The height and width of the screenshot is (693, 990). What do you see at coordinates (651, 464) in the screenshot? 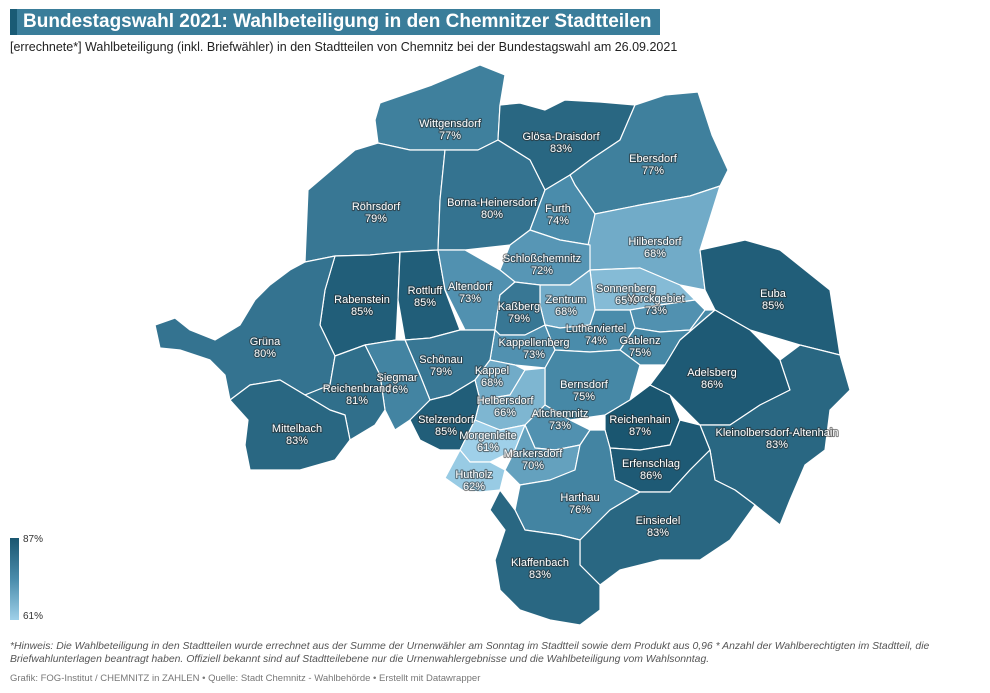
I see `district-name-label: Erfenschlag` at bounding box center [651, 464].